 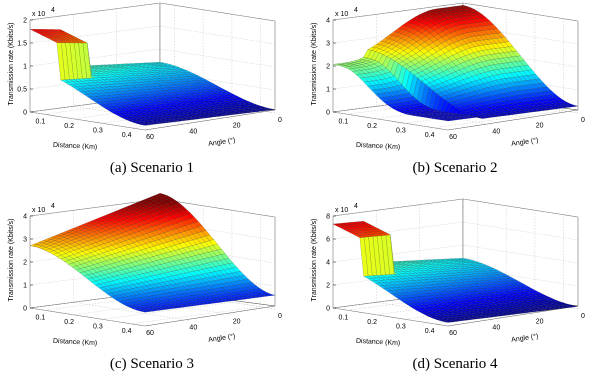 I want to click on panel-caption: (d) Scenario 4, so click(x=455, y=364).